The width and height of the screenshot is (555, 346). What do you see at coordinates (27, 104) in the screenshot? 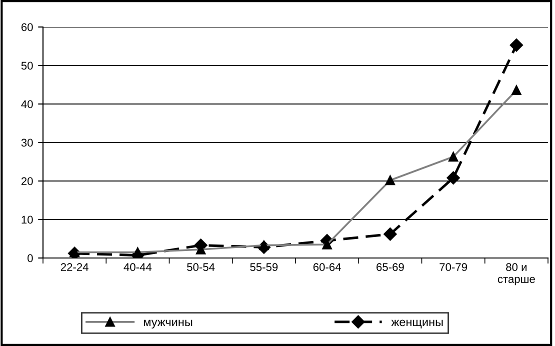
I see `y-tick-label: 40` at bounding box center [27, 104].